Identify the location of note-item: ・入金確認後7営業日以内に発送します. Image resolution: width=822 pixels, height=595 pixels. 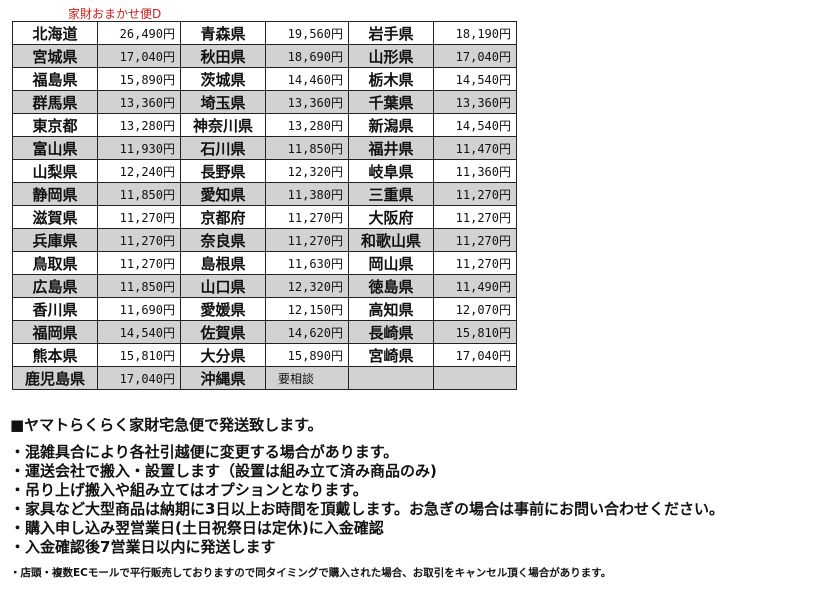
(143, 547).